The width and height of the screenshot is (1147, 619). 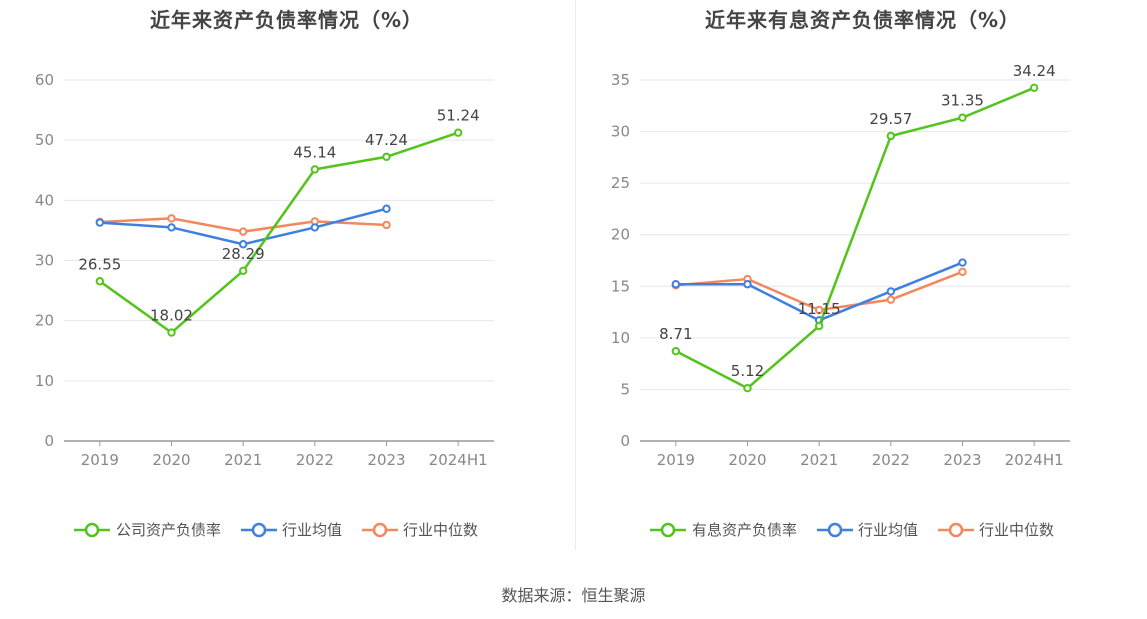 I want to click on legend-item-company: 公司资产负债率, so click(x=147, y=530).